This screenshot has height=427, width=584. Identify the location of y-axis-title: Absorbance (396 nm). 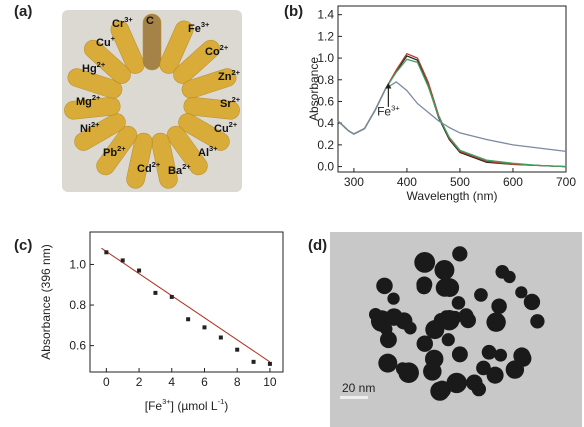
(46, 301).